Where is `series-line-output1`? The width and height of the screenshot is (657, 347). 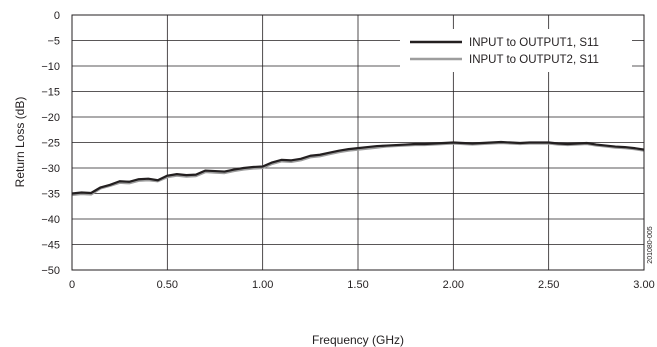
series-line-output1 is located at coordinates (358, 167).